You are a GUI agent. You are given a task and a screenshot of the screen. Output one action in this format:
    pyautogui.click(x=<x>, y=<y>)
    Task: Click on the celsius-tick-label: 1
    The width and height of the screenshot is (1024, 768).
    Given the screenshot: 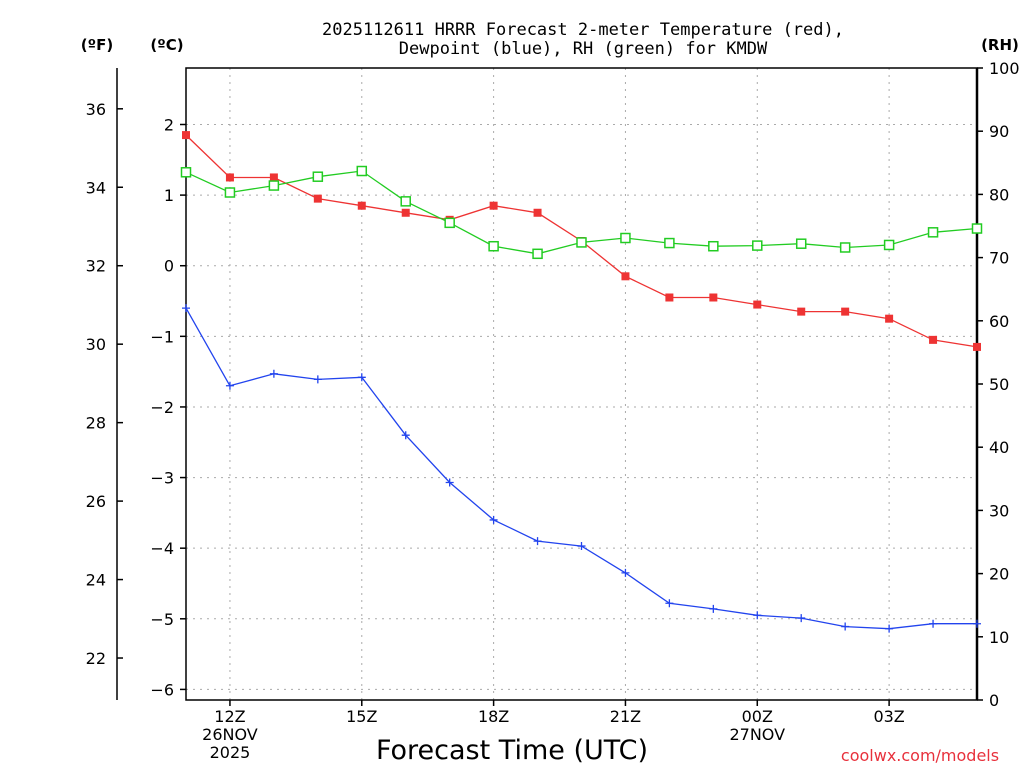 What is the action you would take?
    pyautogui.click(x=169, y=195)
    